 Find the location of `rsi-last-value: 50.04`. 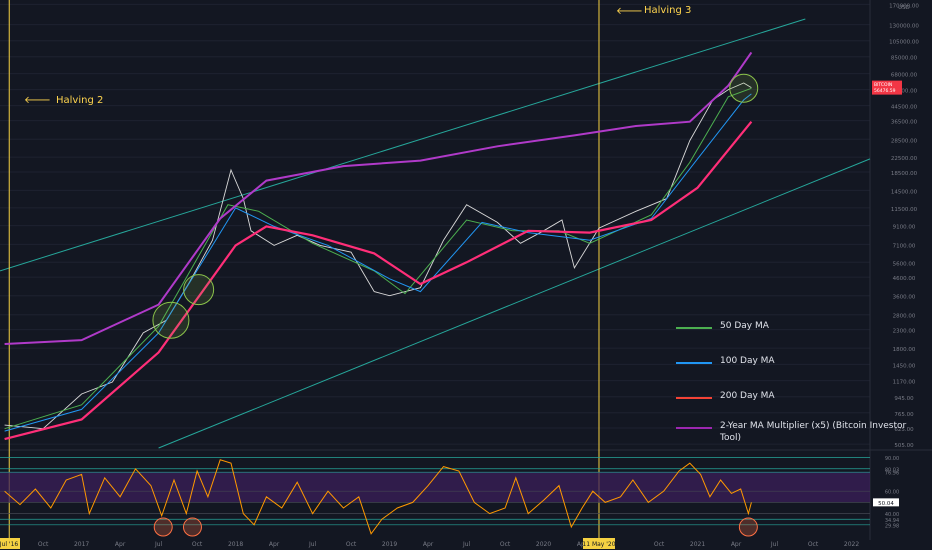

rsi-last-value: 50.04 is located at coordinates (886, 504).